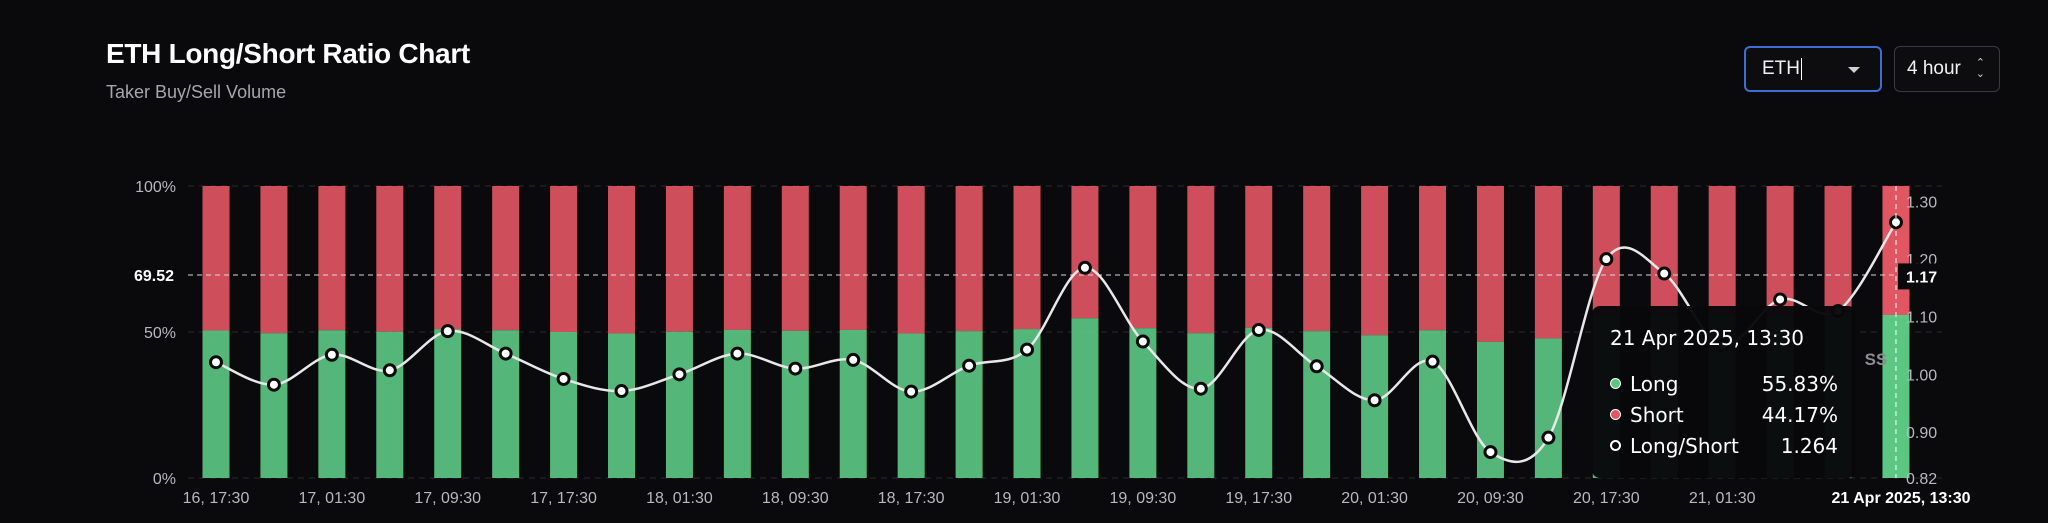  What do you see at coordinates (1781, 68) in the screenshot?
I see `asset-select-value: ETH` at bounding box center [1781, 68].